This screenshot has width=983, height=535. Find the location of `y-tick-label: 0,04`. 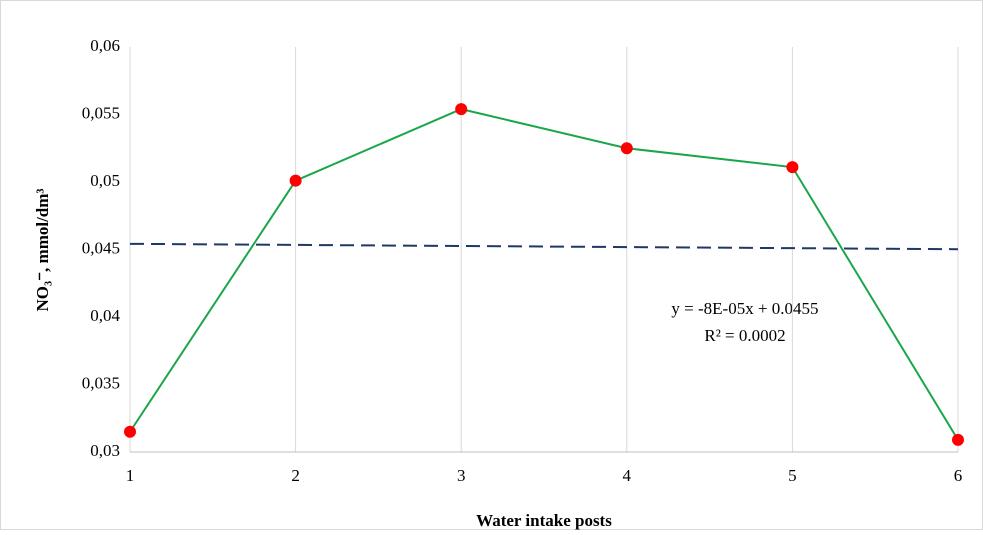

y-tick-label: 0,04 is located at coordinates (105, 315).